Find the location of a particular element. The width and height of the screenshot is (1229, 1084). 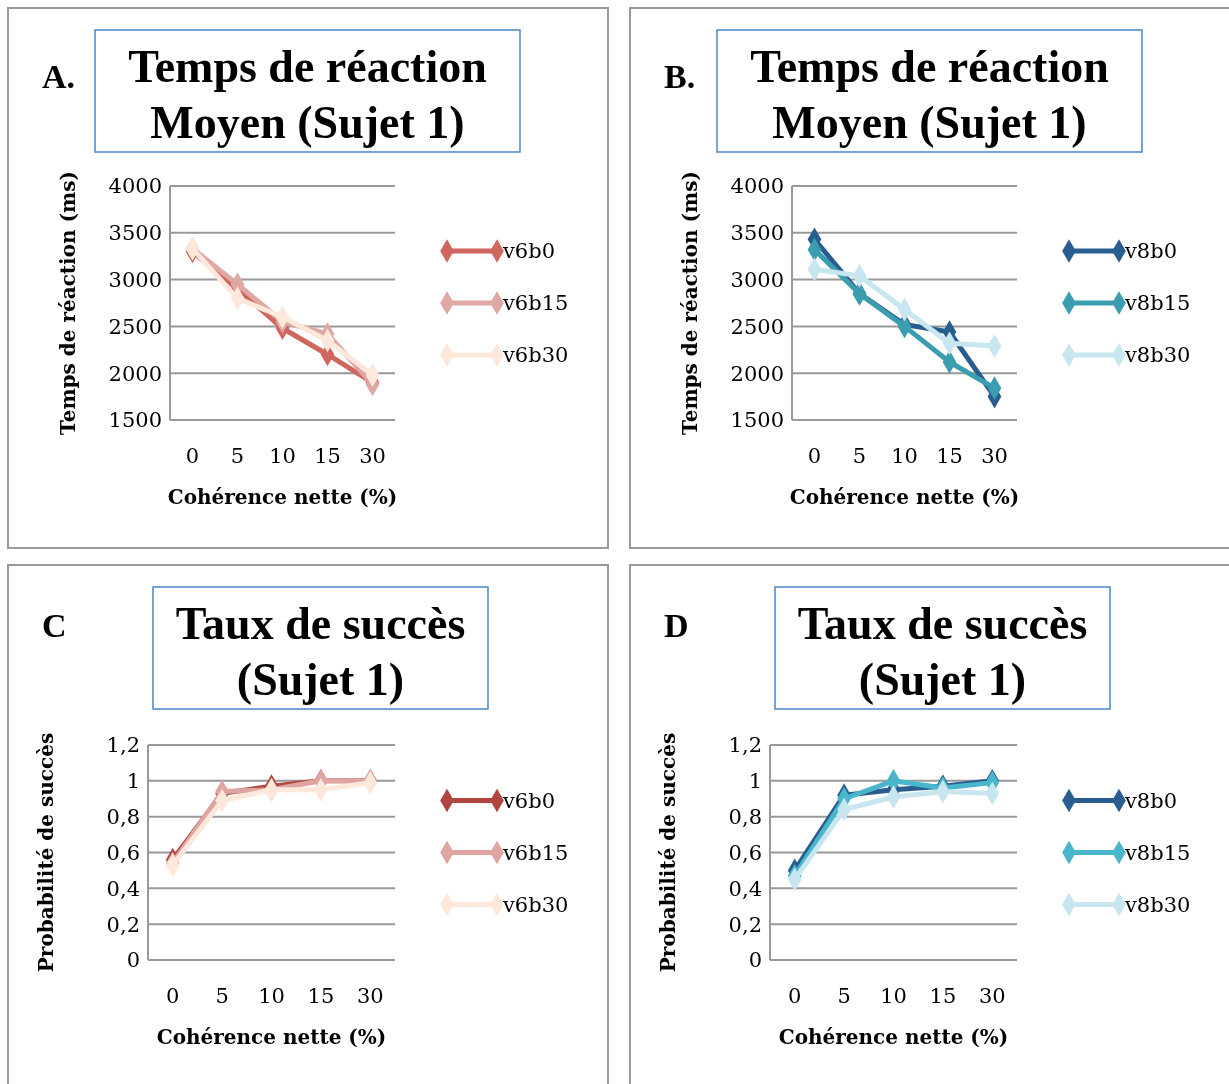

text: C is located at coordinates (54, 625).